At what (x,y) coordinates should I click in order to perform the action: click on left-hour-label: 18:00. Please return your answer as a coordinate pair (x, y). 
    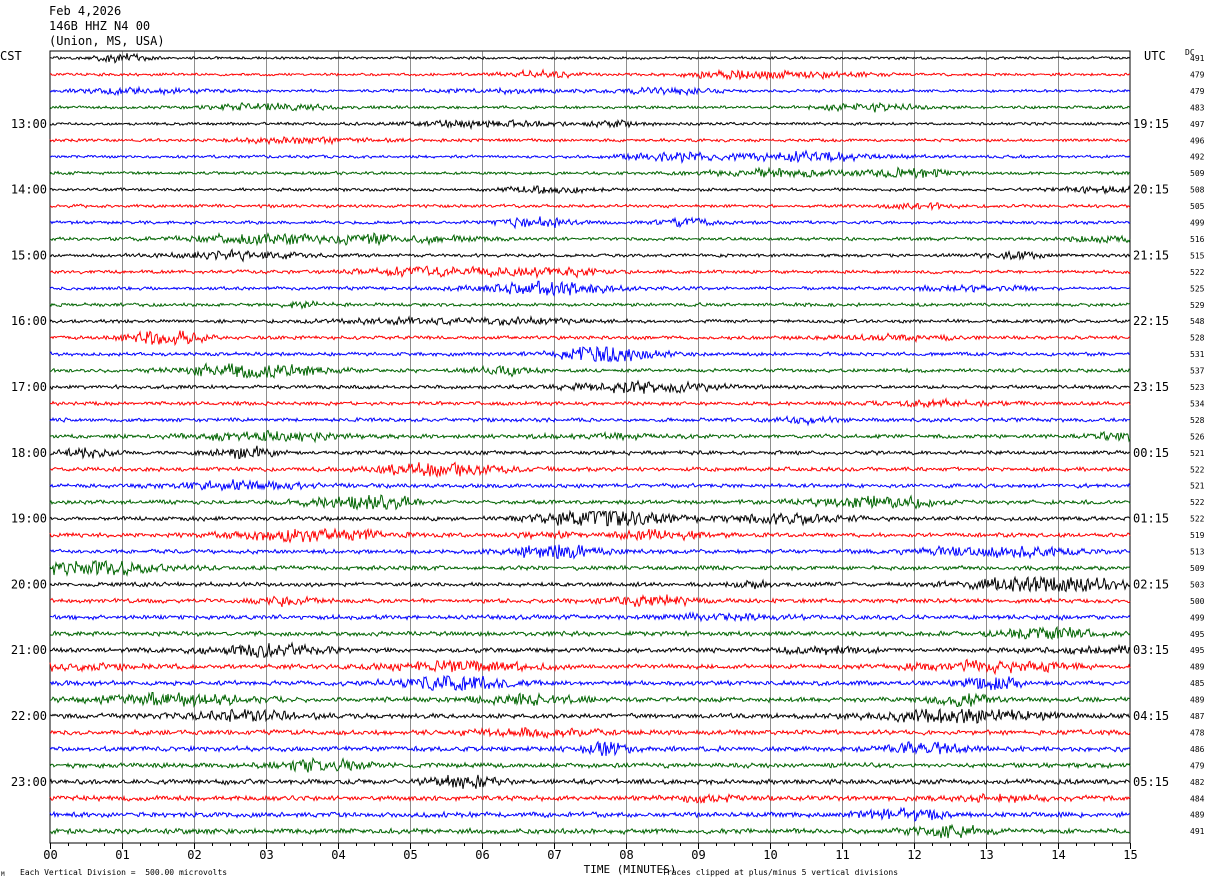
    Looking at the image, I should click on (29, 453).